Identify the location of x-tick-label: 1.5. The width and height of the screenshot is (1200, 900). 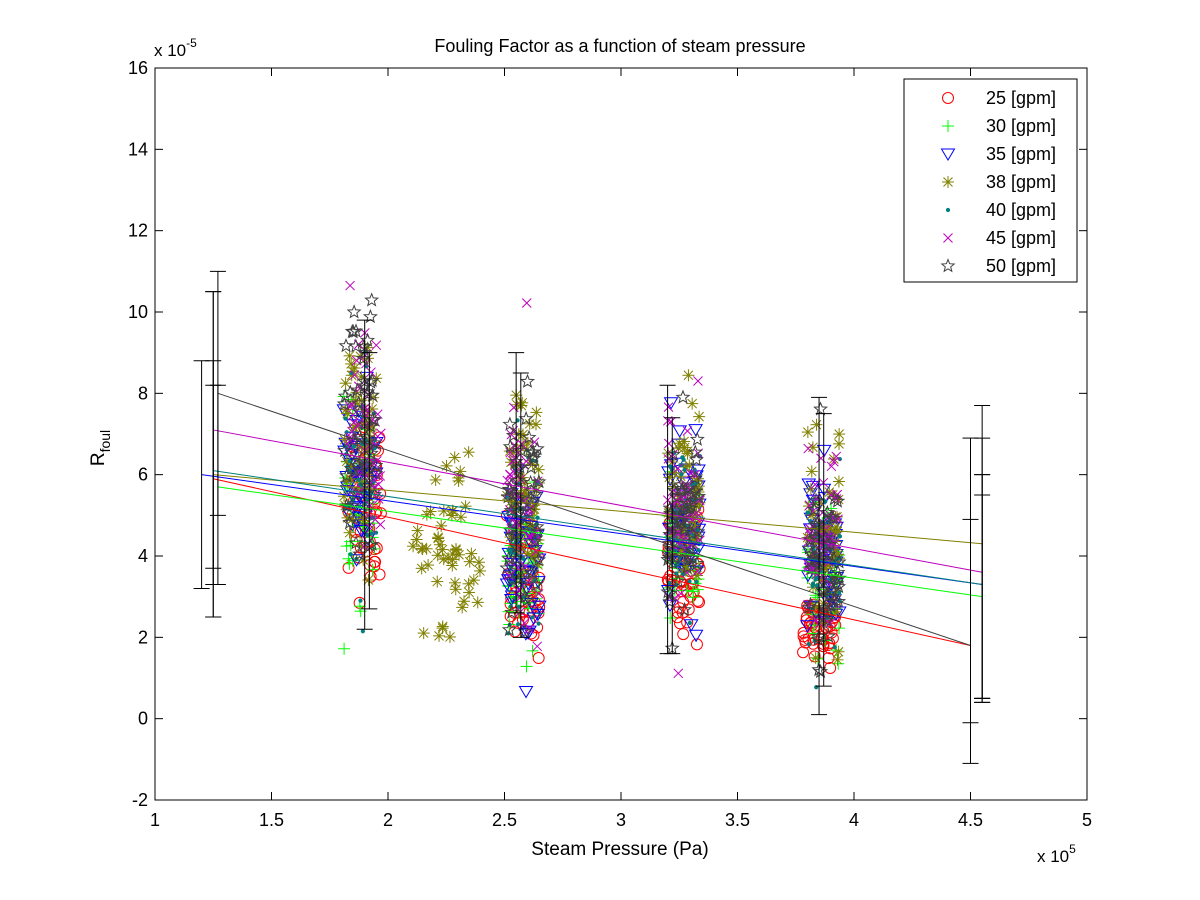
(271, 820).